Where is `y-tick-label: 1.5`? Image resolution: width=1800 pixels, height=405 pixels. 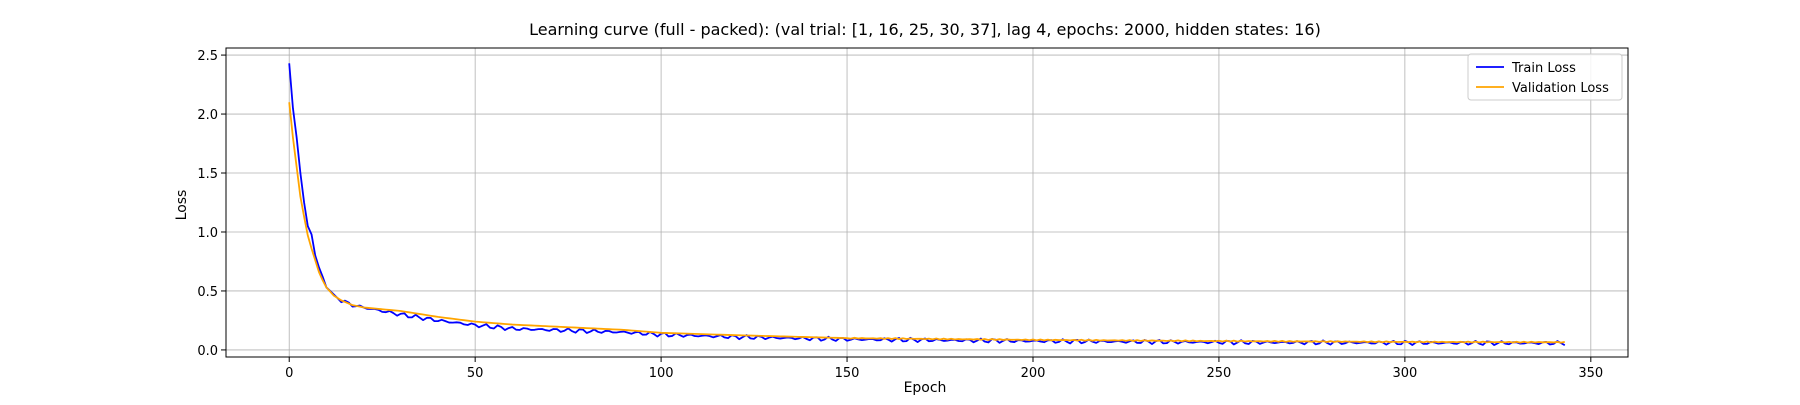
y-tick-label: 1.5 is located at coordinates (207, 174).